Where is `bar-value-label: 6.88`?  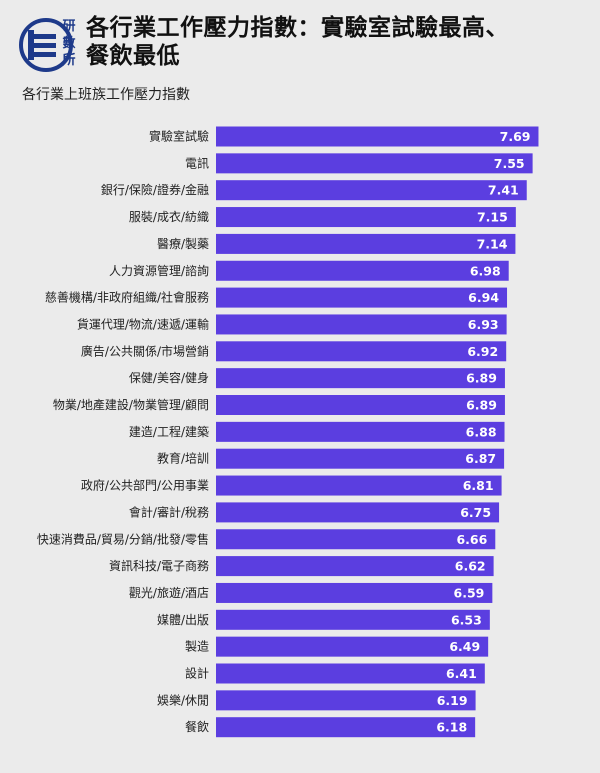
bar-value-label: 6.88 is located at coordinates (481, 431).